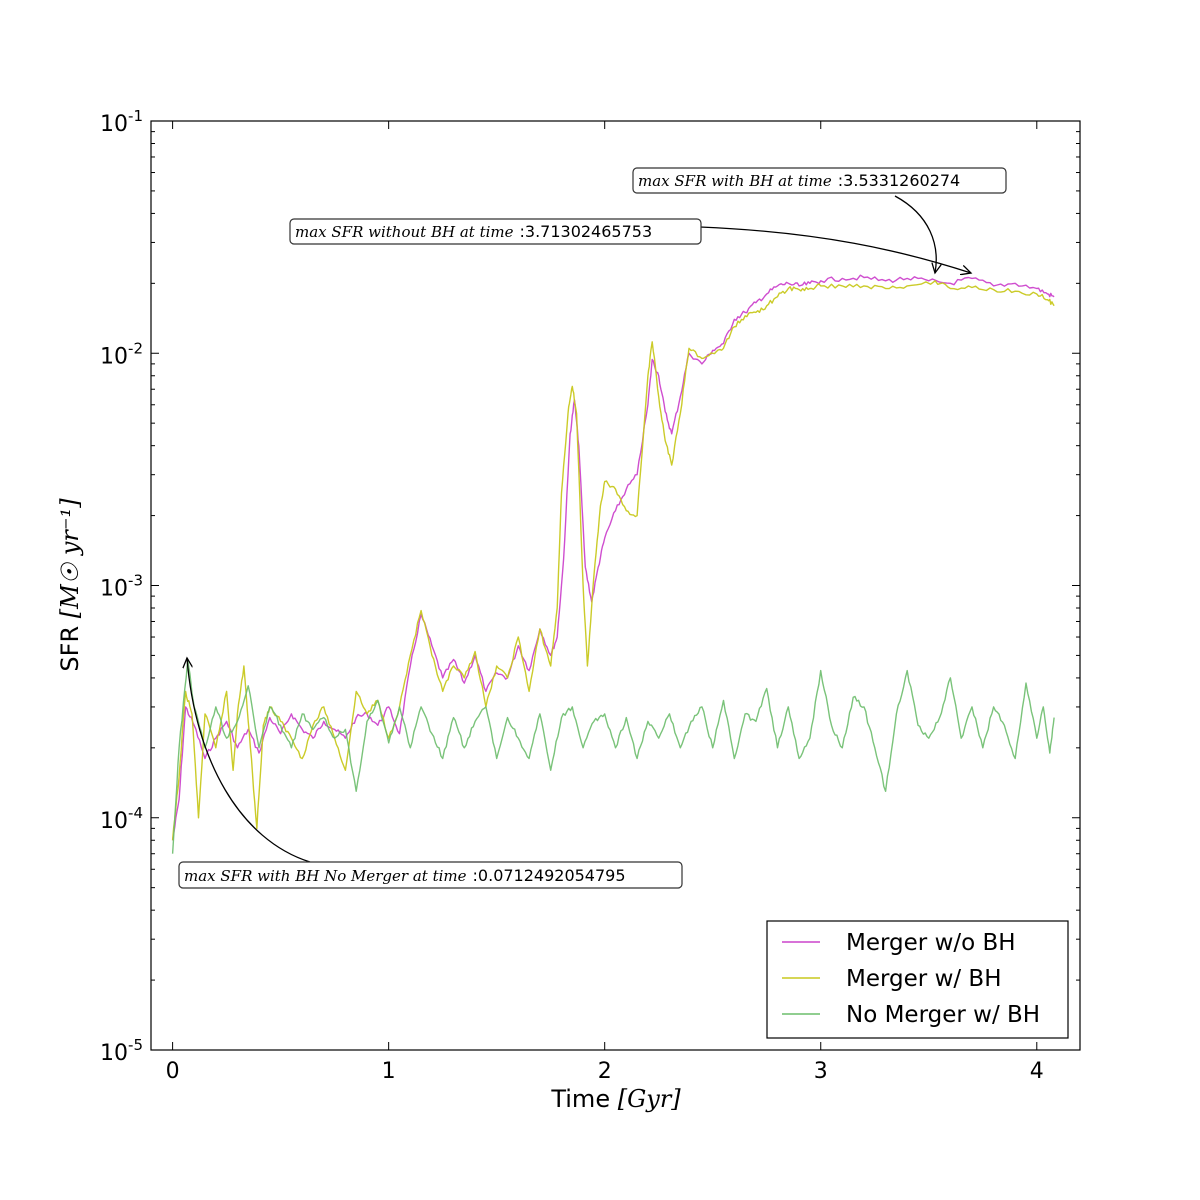  Describe the element at coordinates (121, 122) in the screenshot. I see `y-tick-label: 10⁻¹` at that location.